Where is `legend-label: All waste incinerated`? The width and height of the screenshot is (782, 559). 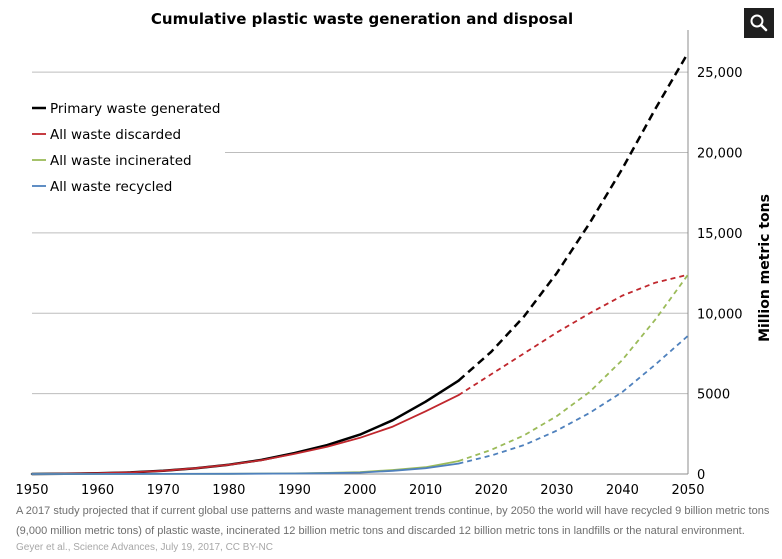
legend-label: All waste incinerated is located at coordinates (121, 161).